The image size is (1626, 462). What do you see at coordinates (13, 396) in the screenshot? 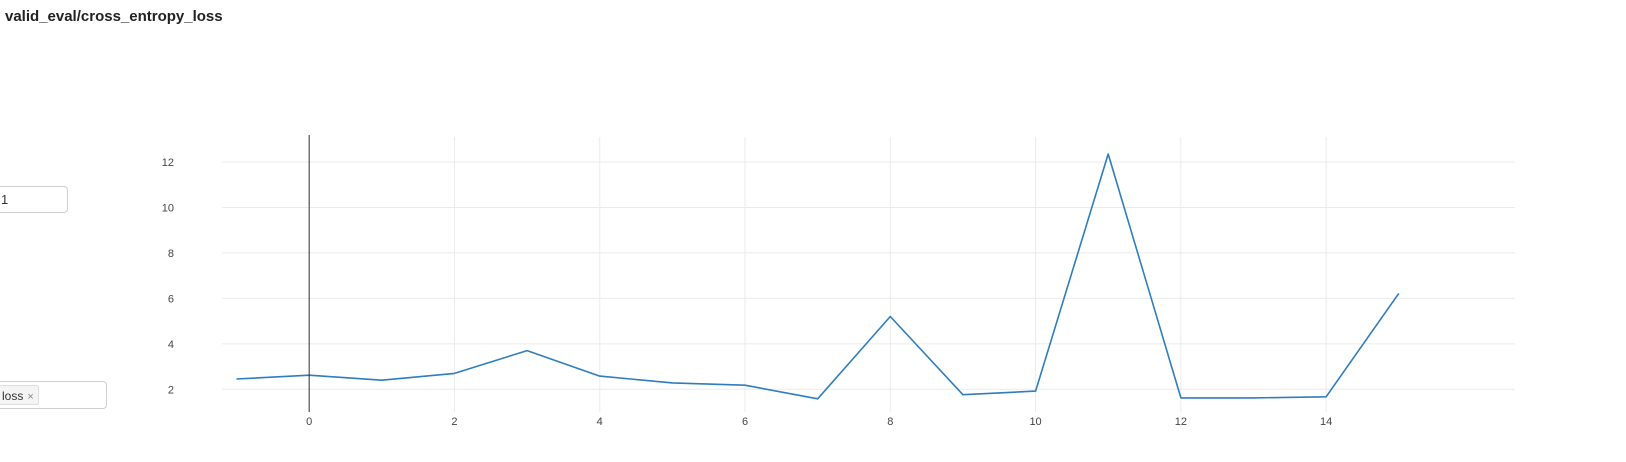
I see `tag-chip-label: loss` at bounding box center [13, 396].